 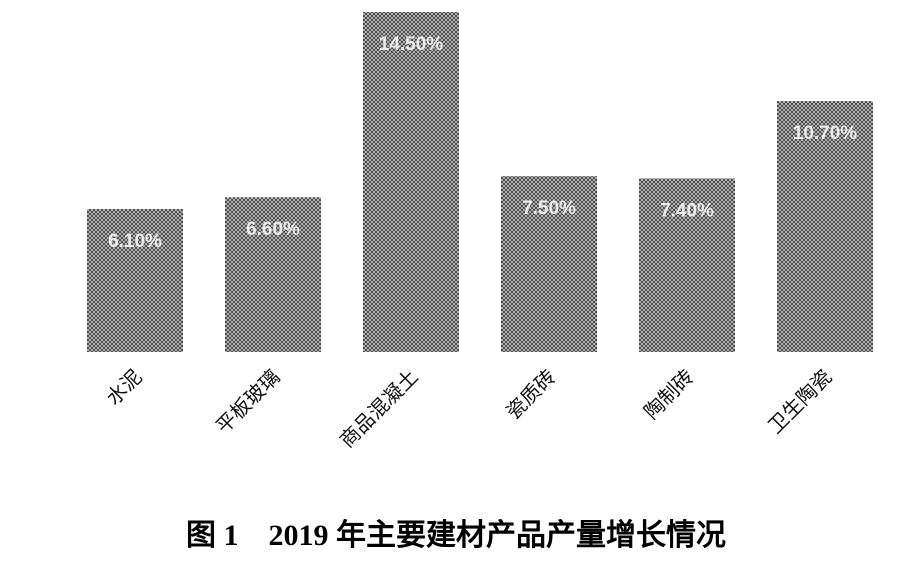 What do you see at coordinates (135, 241) in the screenshot?
I see `value-label: 6.10%` at bounding box center [135, 241].